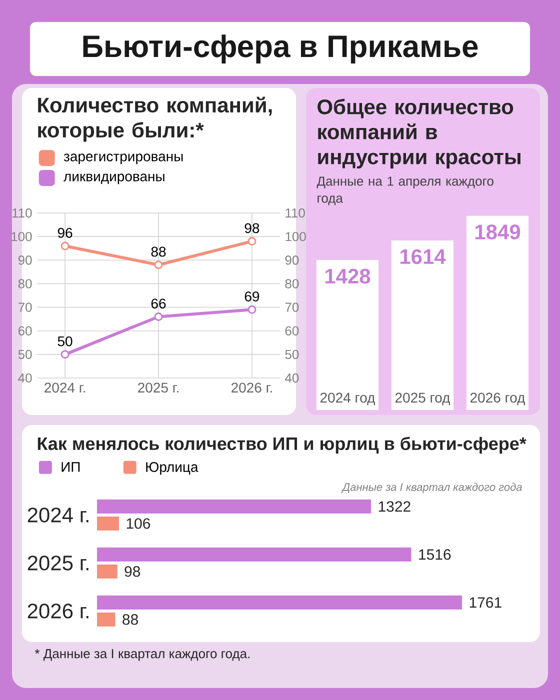  I want to click on y2-tick-label: 50, so click(292, 355).